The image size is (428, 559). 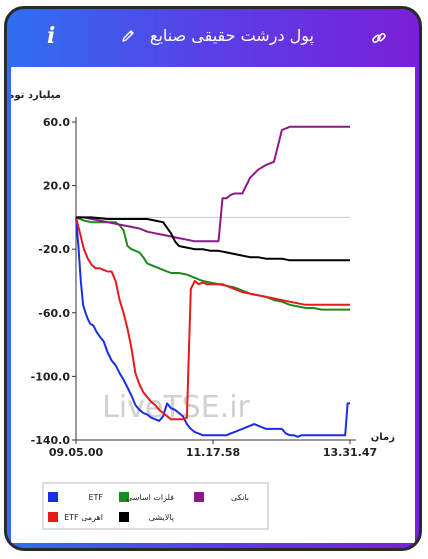 What do you see at coordinates (379, 38) in the screenshot?
I see `link-icon` at bounding box center [379, 38].